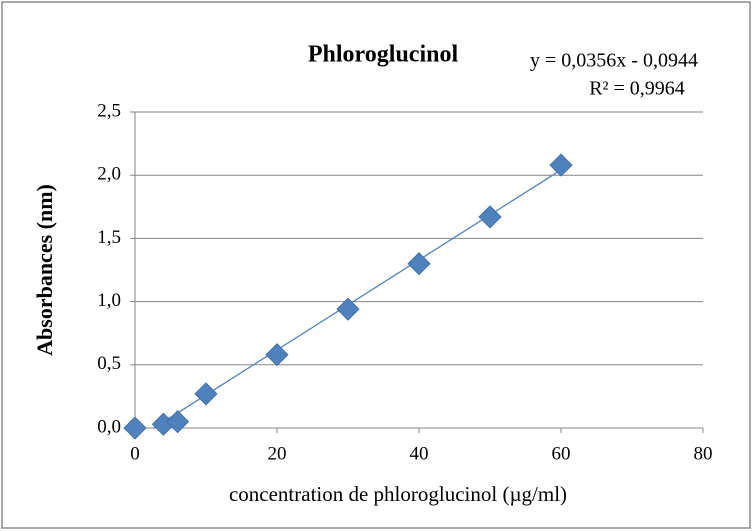  What do you see at coordinates (109, 174) in the screenshot?
I see `y-tick-label: 2,0` at bounding box center [109, 174].